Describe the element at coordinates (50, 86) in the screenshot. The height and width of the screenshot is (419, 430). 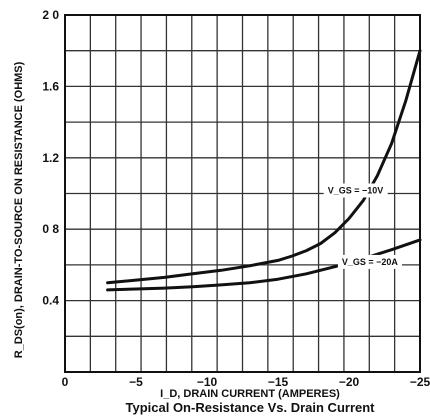
I see `y-tick-label: 1.6` at that location.